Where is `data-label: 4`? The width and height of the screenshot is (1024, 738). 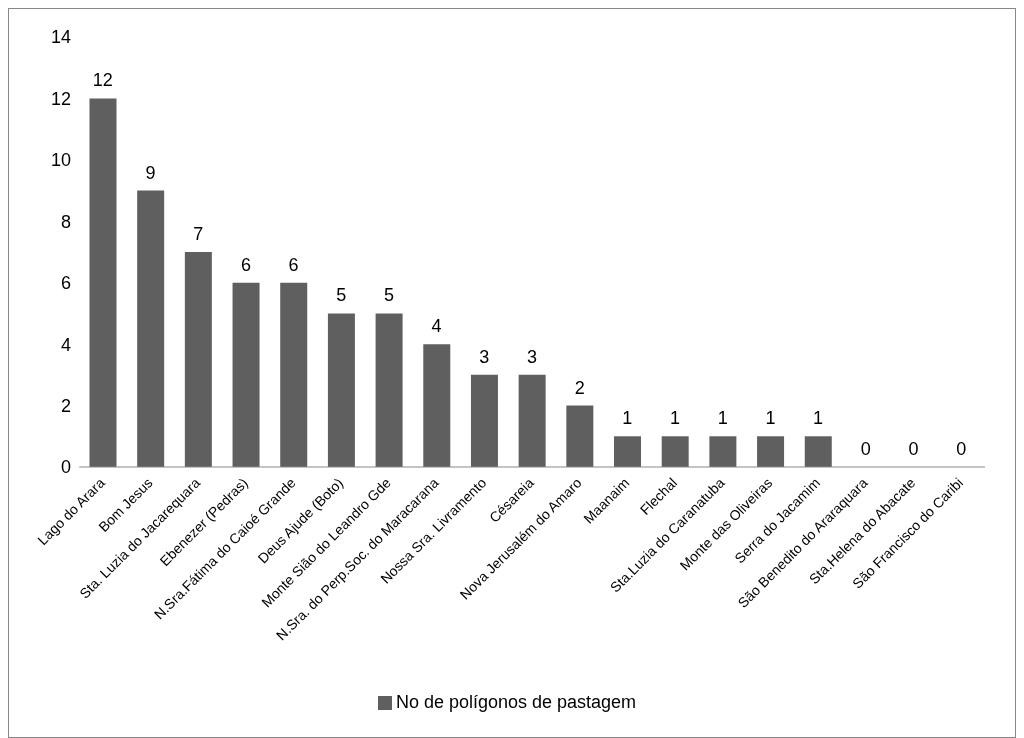 data-label: 4 is located at coordinates (436, 326).